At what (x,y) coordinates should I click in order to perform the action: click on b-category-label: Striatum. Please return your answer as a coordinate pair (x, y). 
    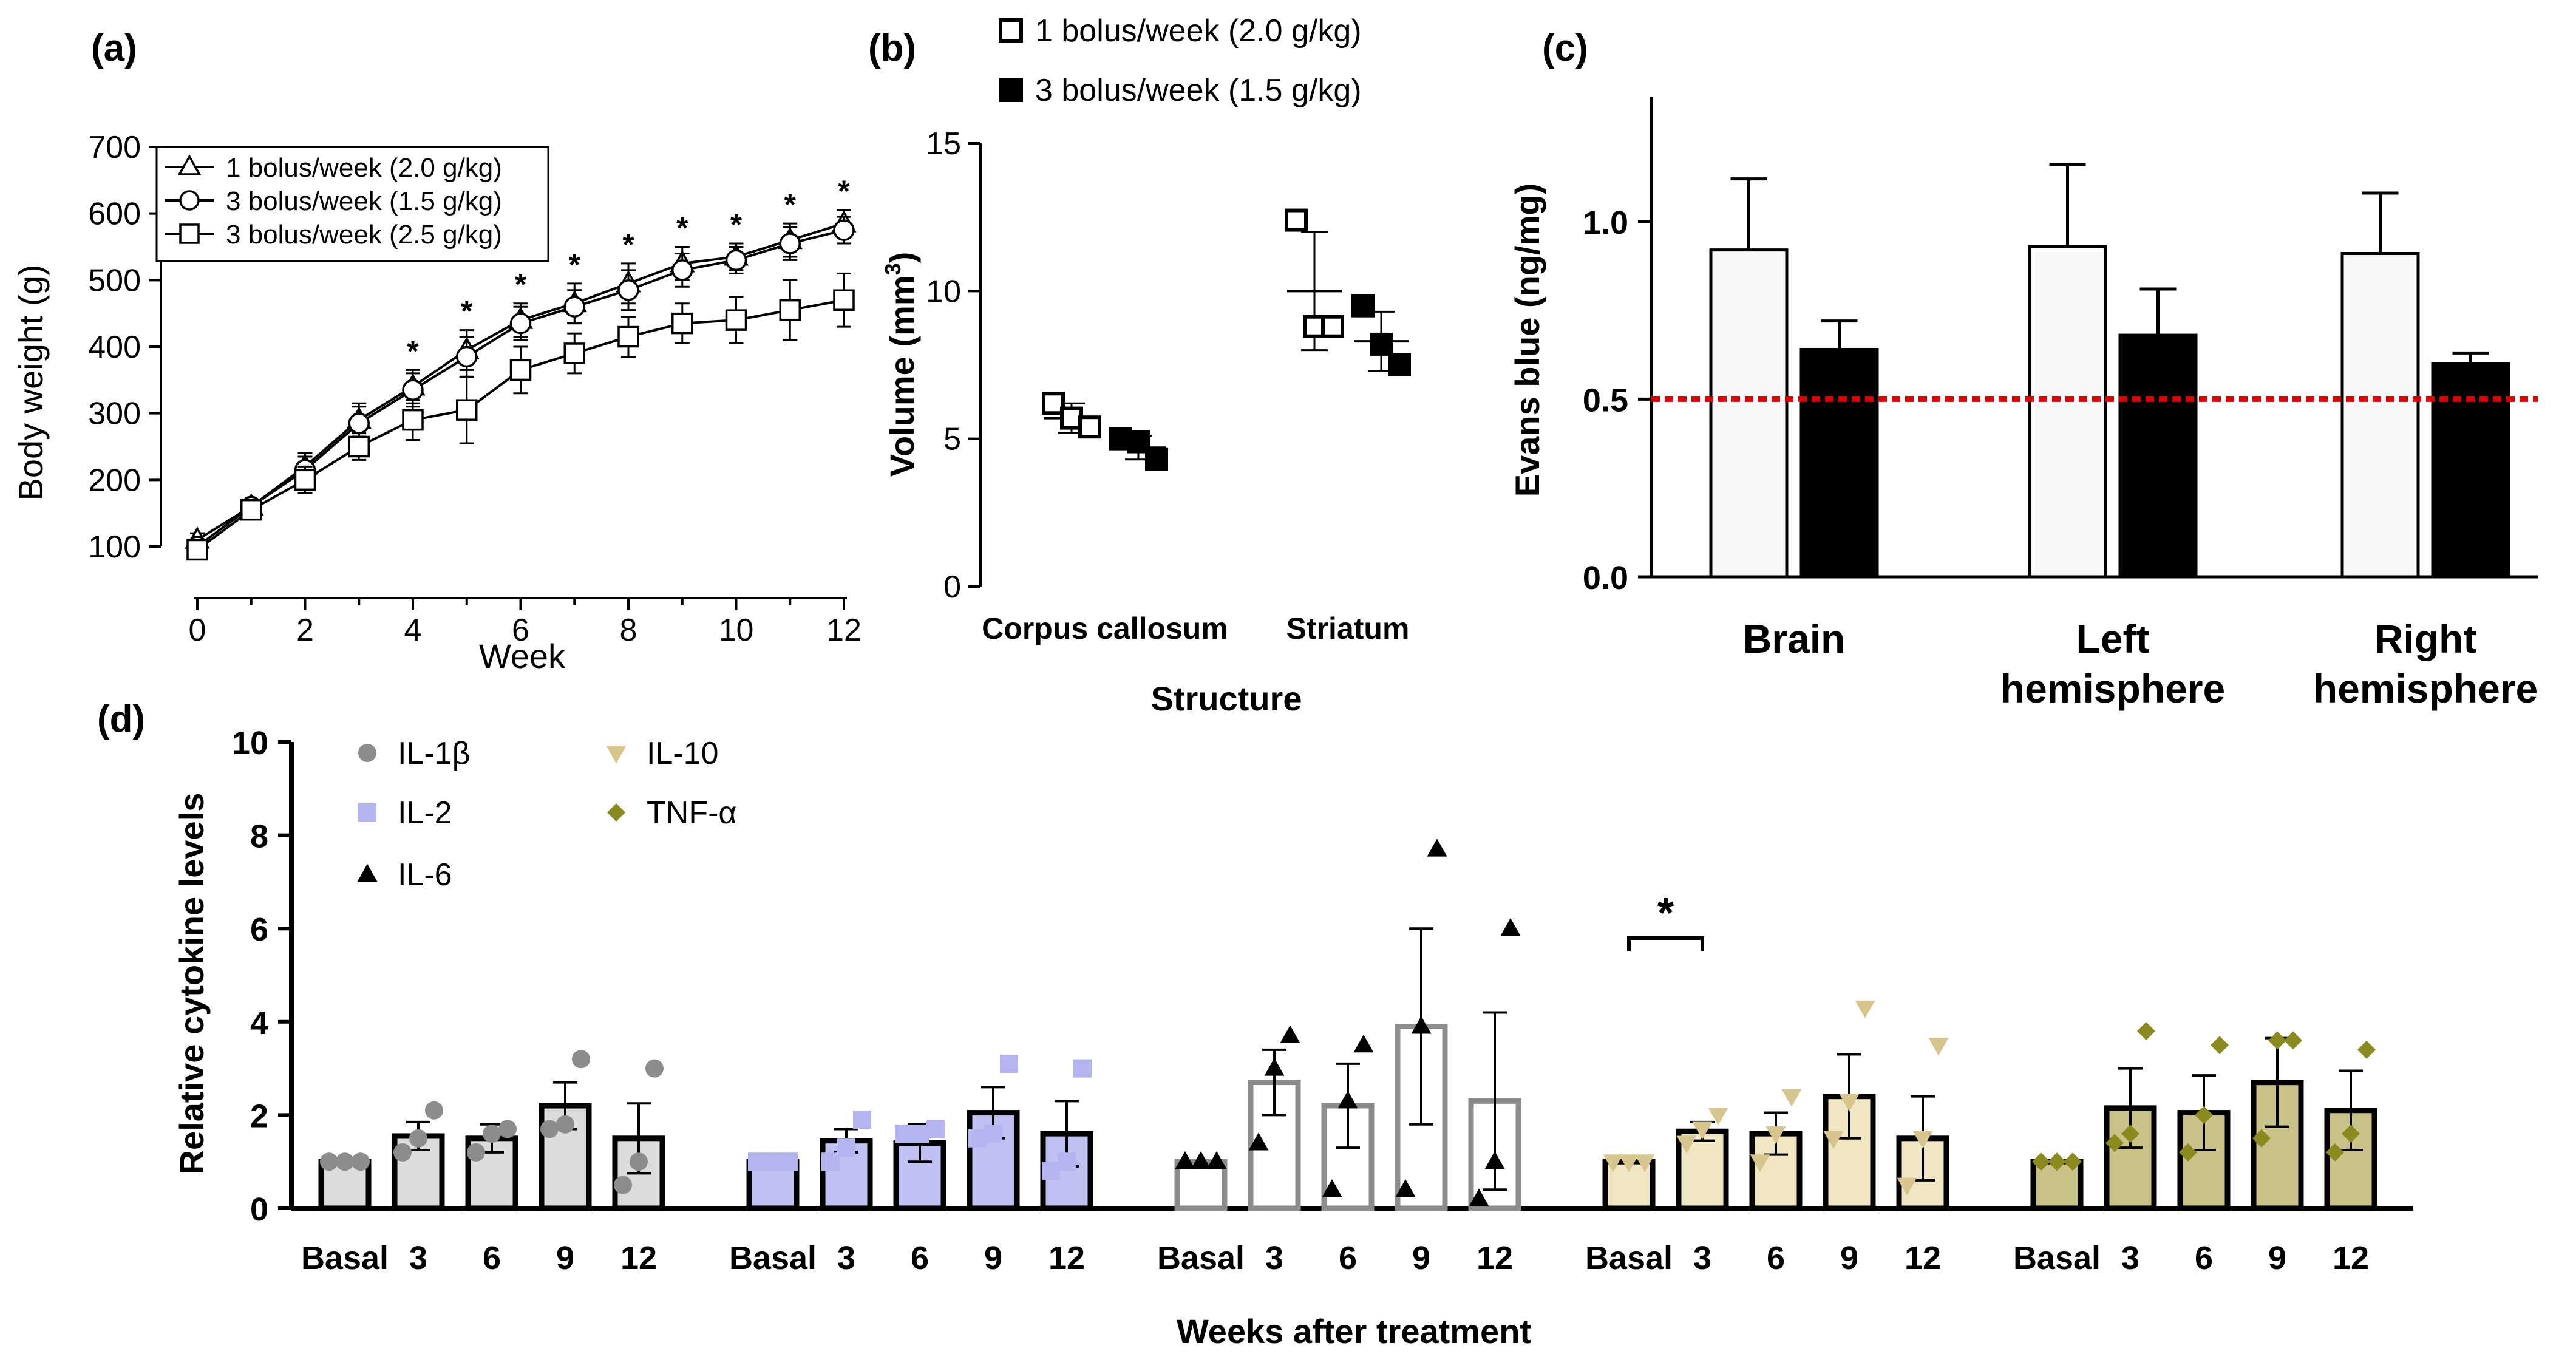
    Looking at the image, I should click on (1348, 628).